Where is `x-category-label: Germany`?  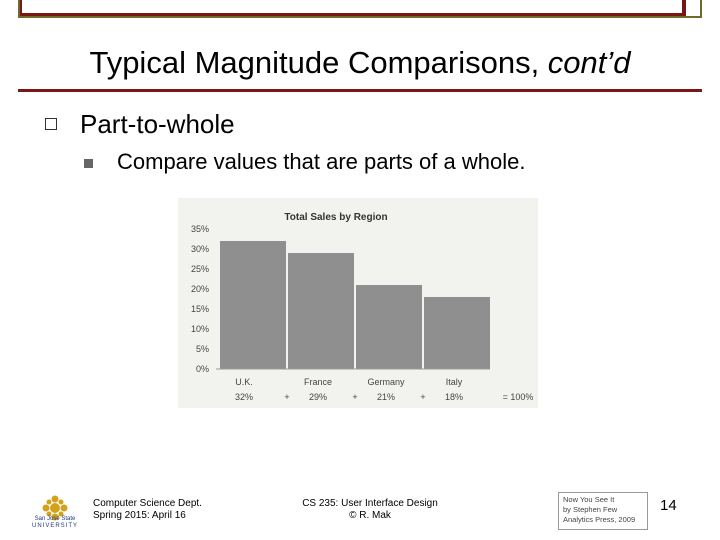
x-category-label: Germany is located at coordinates (386, 382).